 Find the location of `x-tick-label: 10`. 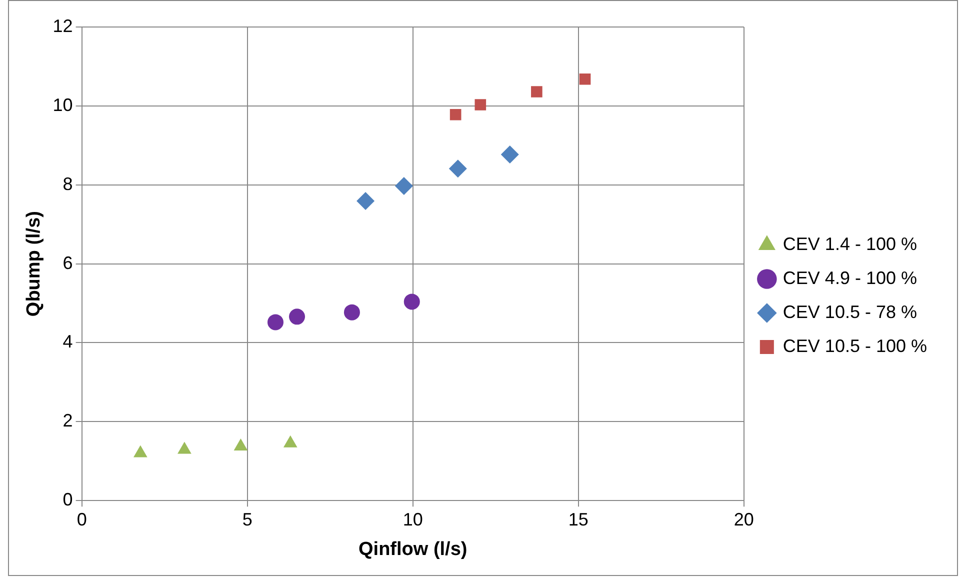

x-tick-label: 10 is located at coordinates (412, 519).